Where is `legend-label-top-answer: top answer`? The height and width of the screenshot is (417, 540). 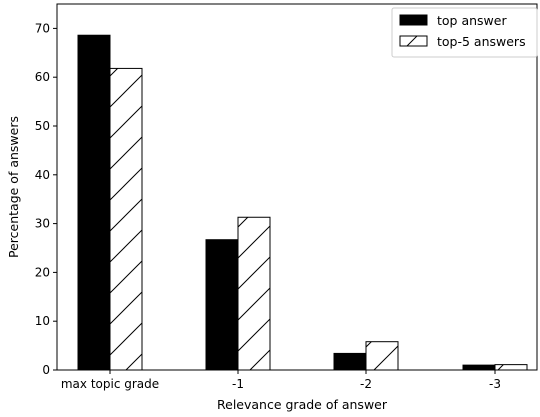
legend-label-top-answer: top answer is located at coordinates (472, 20).